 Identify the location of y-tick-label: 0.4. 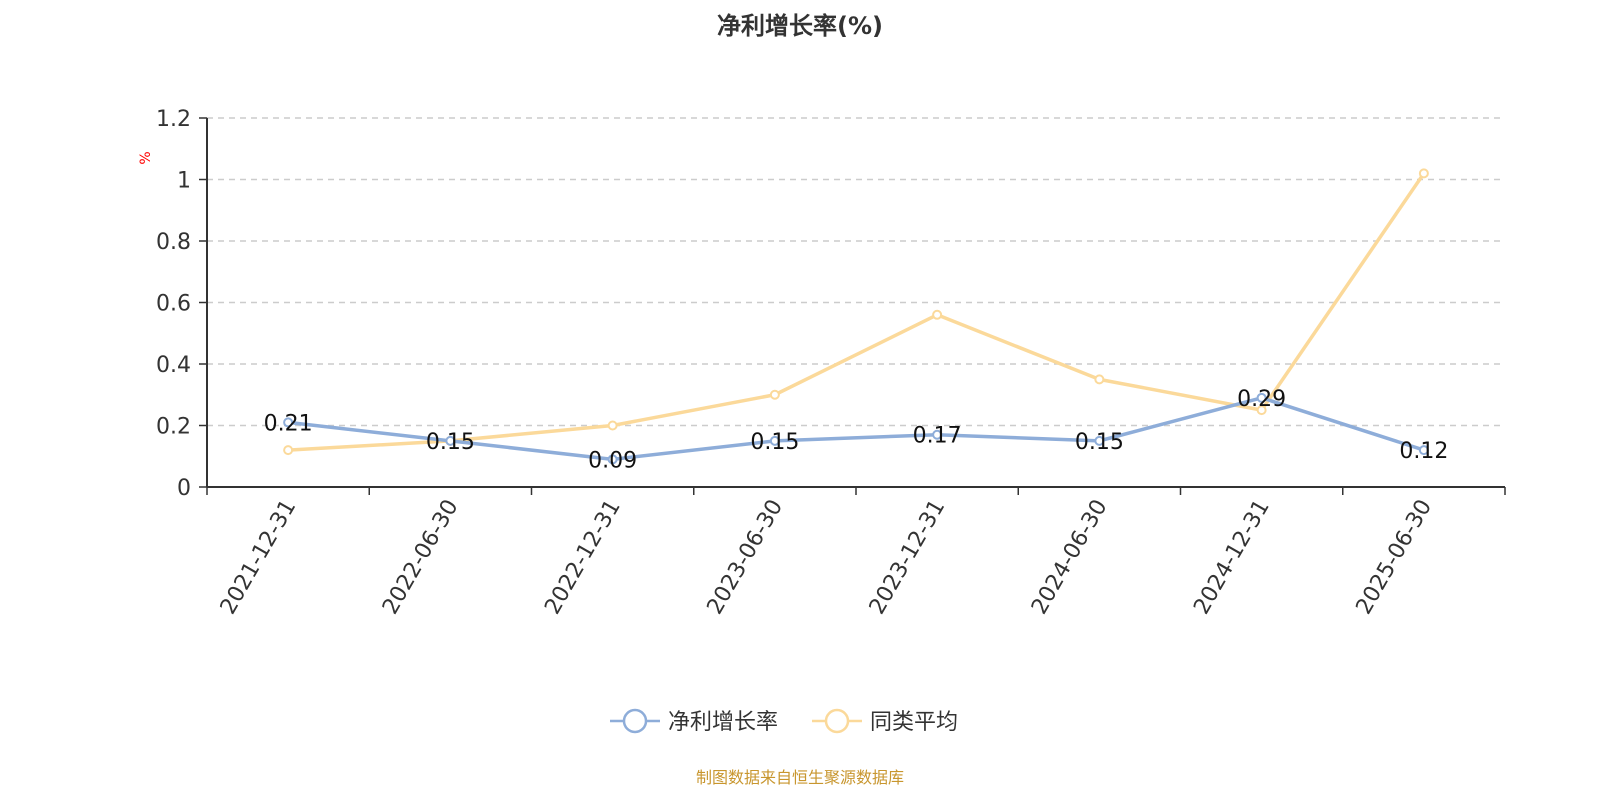
(173, 365).